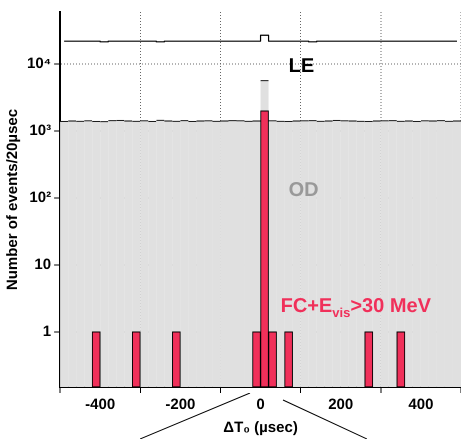  Describe the element at coordinates (180, 405) in the screenshot. I see `x-tick-label: -200` at that location.